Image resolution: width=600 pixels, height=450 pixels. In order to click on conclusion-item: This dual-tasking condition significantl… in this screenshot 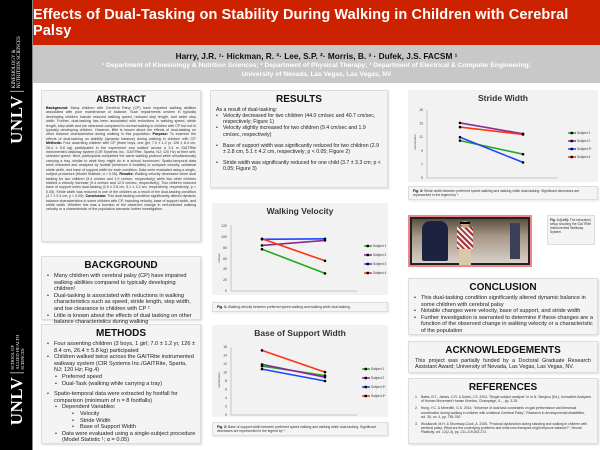, I will do `click(503, 301)`.